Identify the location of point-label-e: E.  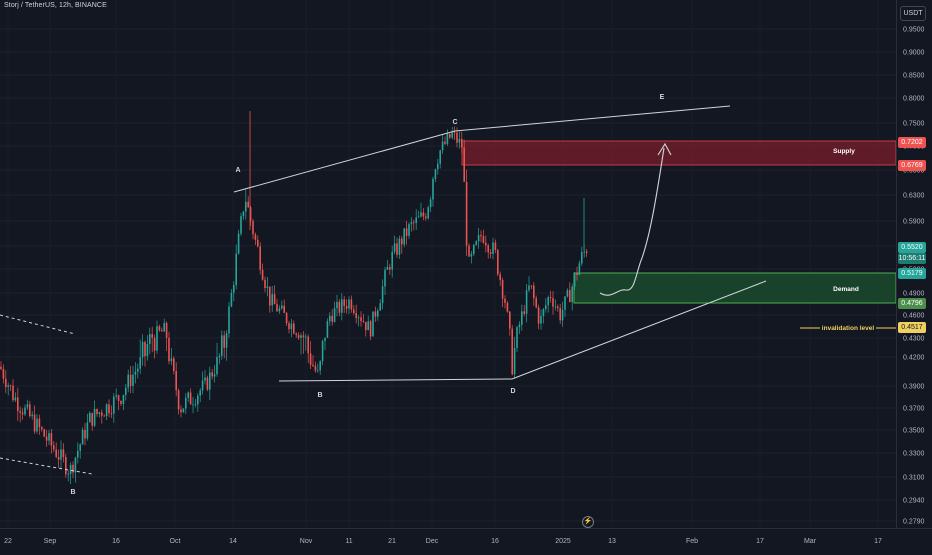
(662, 97).